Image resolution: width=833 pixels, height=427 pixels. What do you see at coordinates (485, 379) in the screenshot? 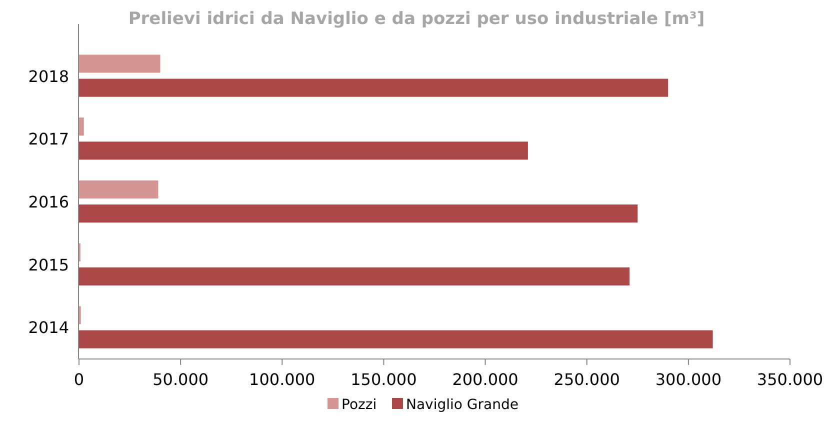
I see `x-tick-label: 200.000` at bounding box center [485, 379].